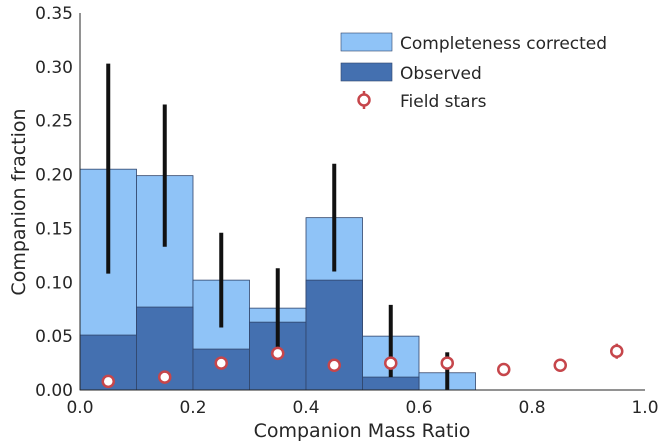 The image size is (660, 443). I want to click on field-stars-points, so click(362, 366).